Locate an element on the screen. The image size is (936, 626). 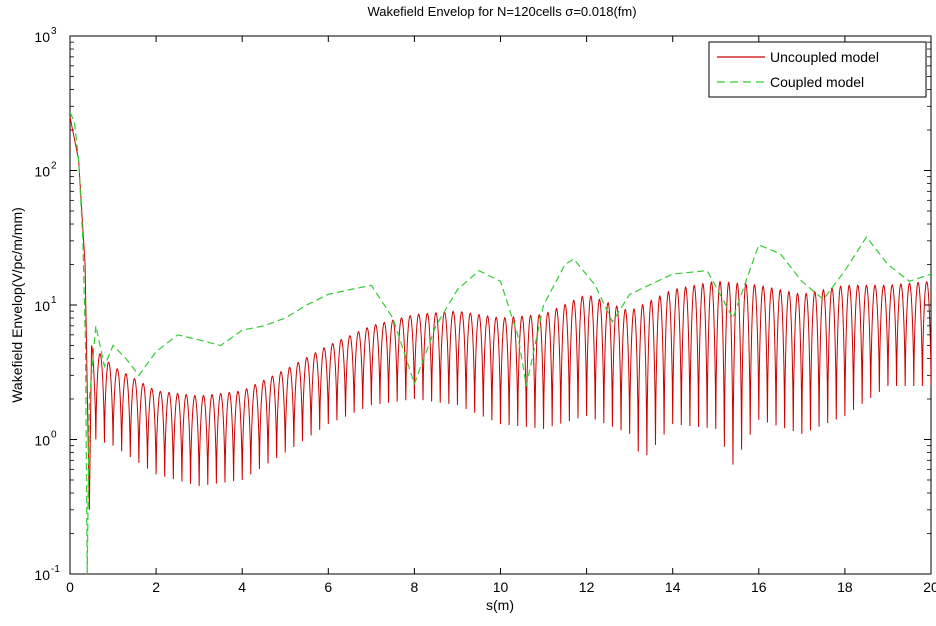
y-tick-exponent: 2 is located at coordinates (54, 166).